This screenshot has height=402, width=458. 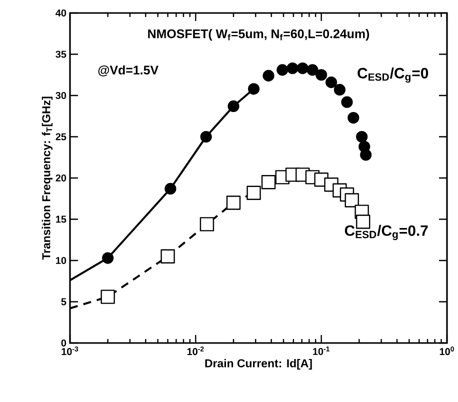 I want to click on x-tick-label: 10$^{0}$, so click(x=447, y=351).